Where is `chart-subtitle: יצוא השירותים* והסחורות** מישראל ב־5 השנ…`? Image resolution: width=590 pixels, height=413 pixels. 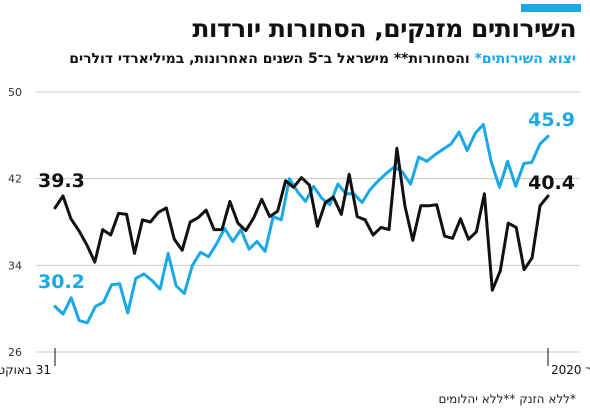 chart-subtitle: יצוא השירותים* והסחורות** מישראל ב־5 השנ… is located at coordinates (322, 59).